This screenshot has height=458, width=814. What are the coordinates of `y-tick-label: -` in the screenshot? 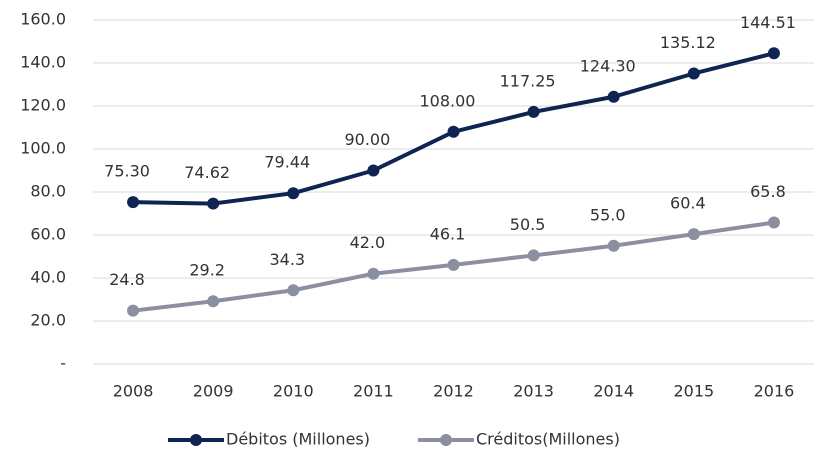 It's located at (63, 363).